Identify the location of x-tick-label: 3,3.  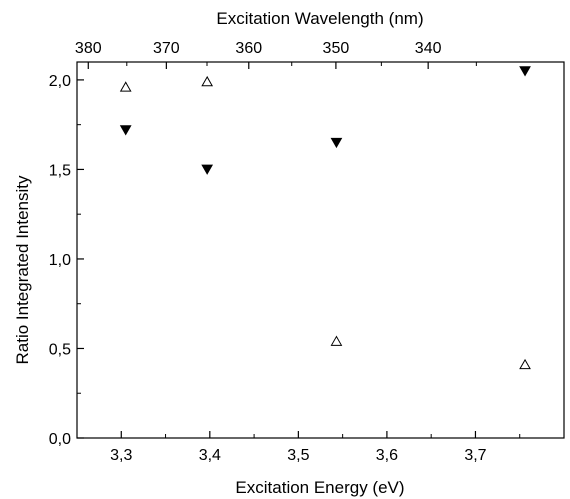
(121, 455).